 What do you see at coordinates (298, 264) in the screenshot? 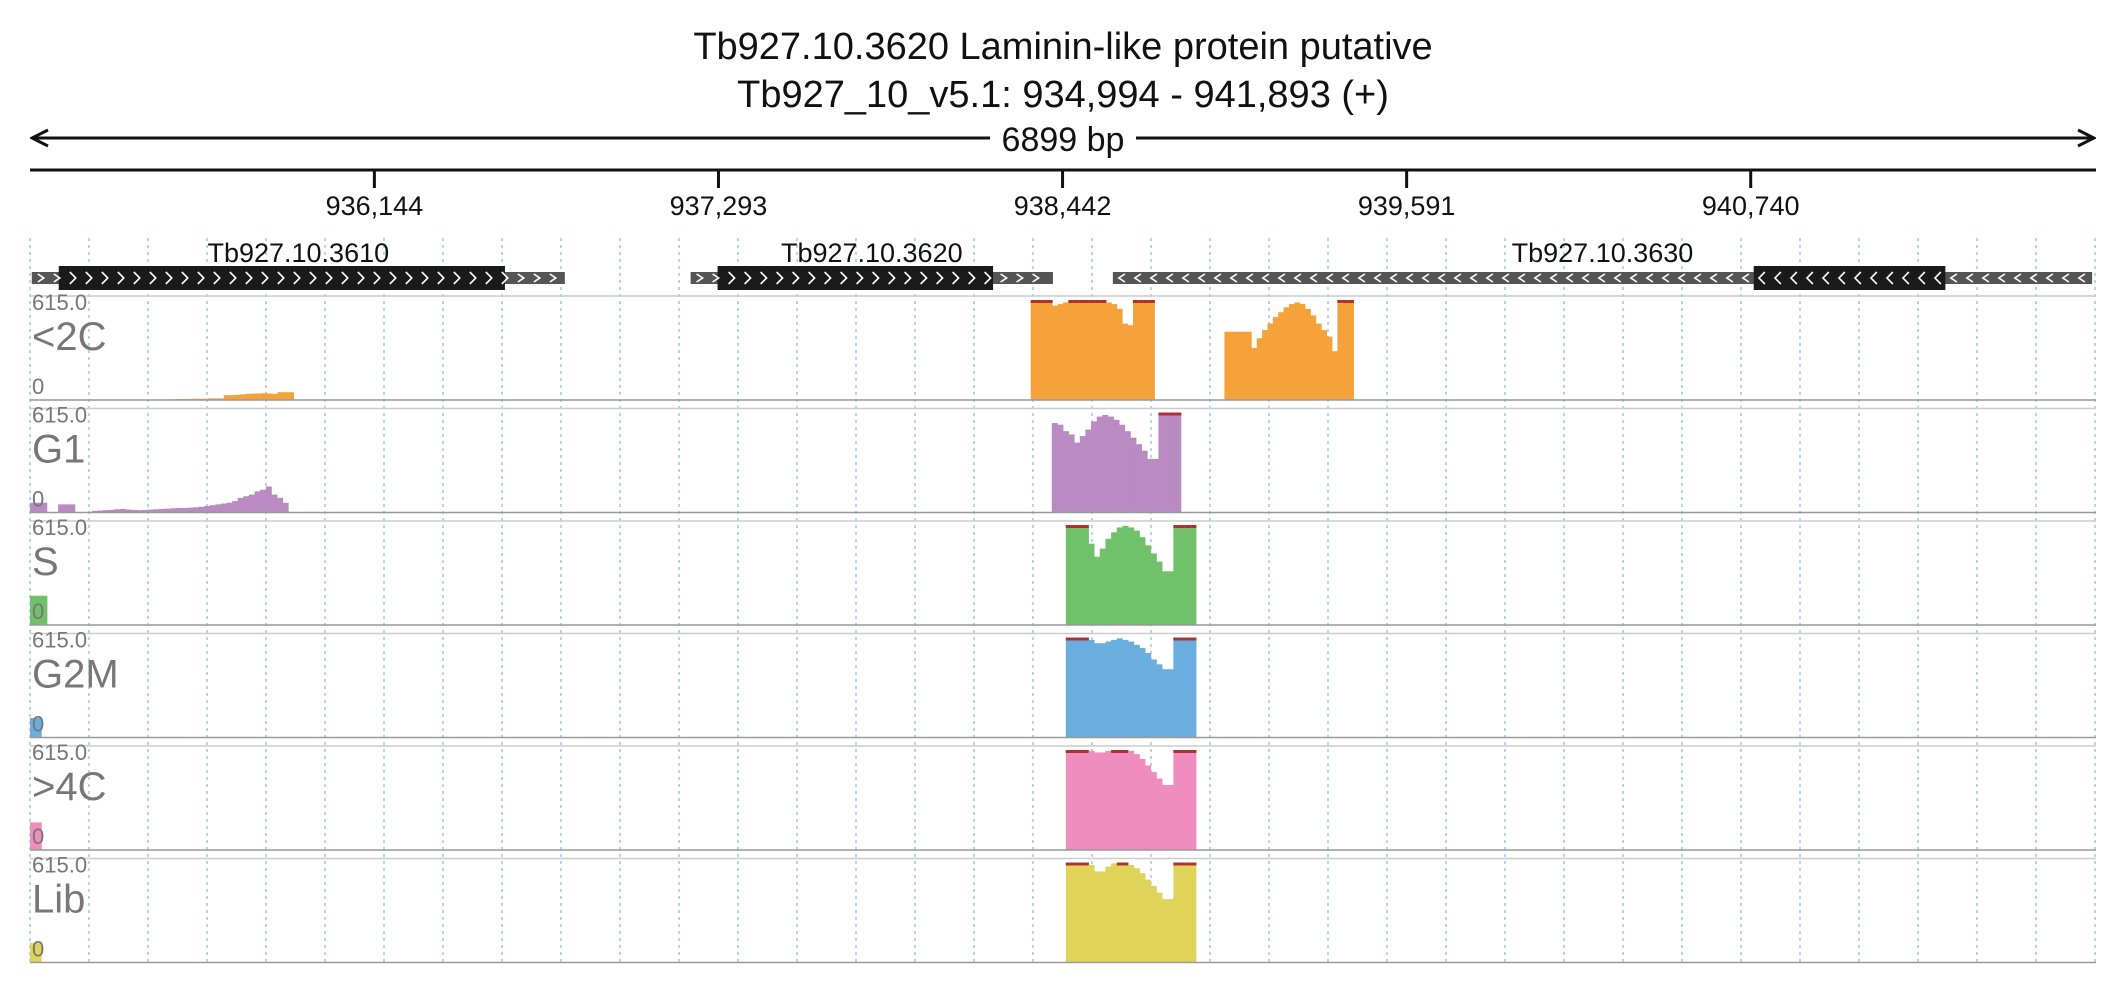
I see `gene-model: Tb927.10.3610` at bounding box center [298, 264].